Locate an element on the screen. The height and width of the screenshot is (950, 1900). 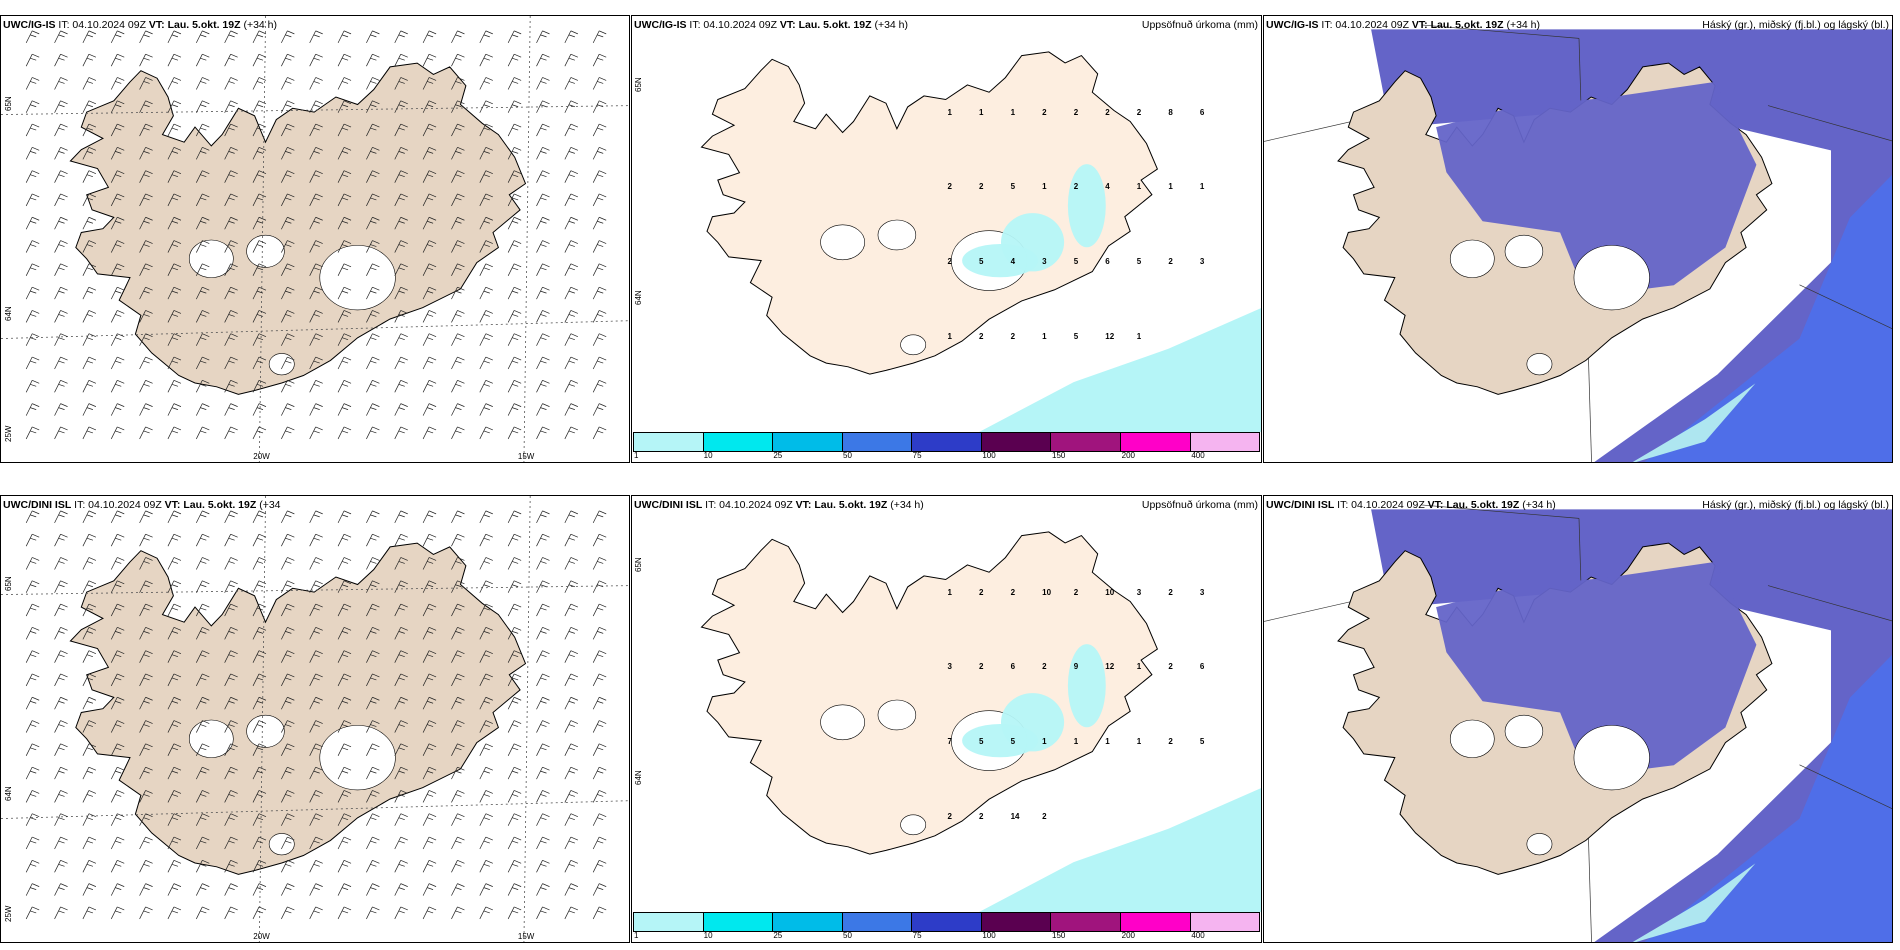
init-time: IT: 04.10.2024 09Z is located at coordinates (102, 25).